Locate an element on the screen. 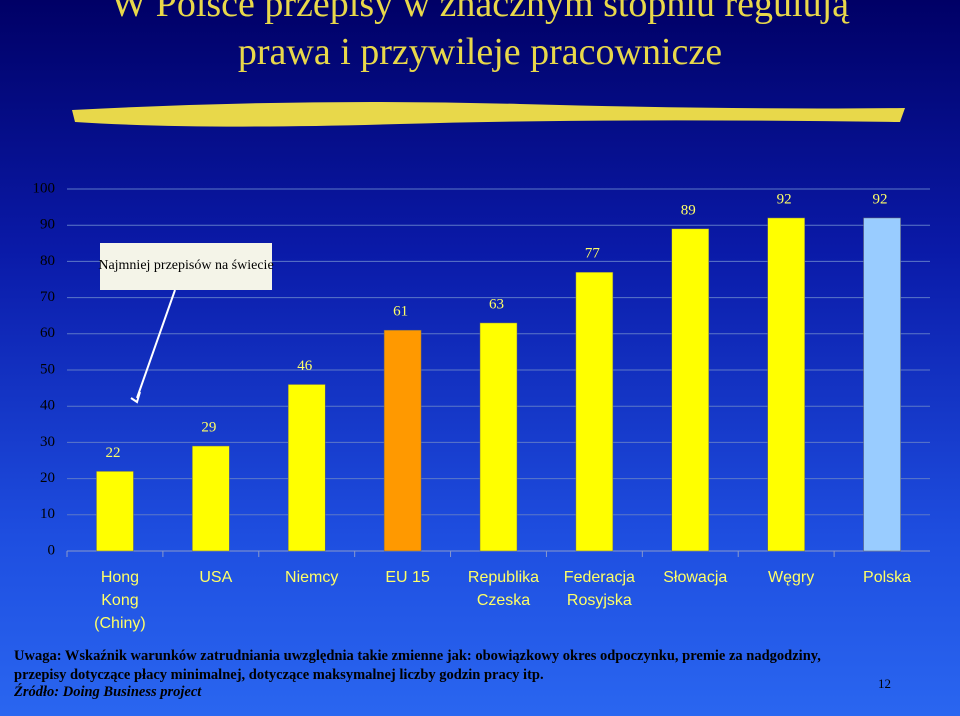  y-tick-label: 90 is located at coordinates (47, 225).